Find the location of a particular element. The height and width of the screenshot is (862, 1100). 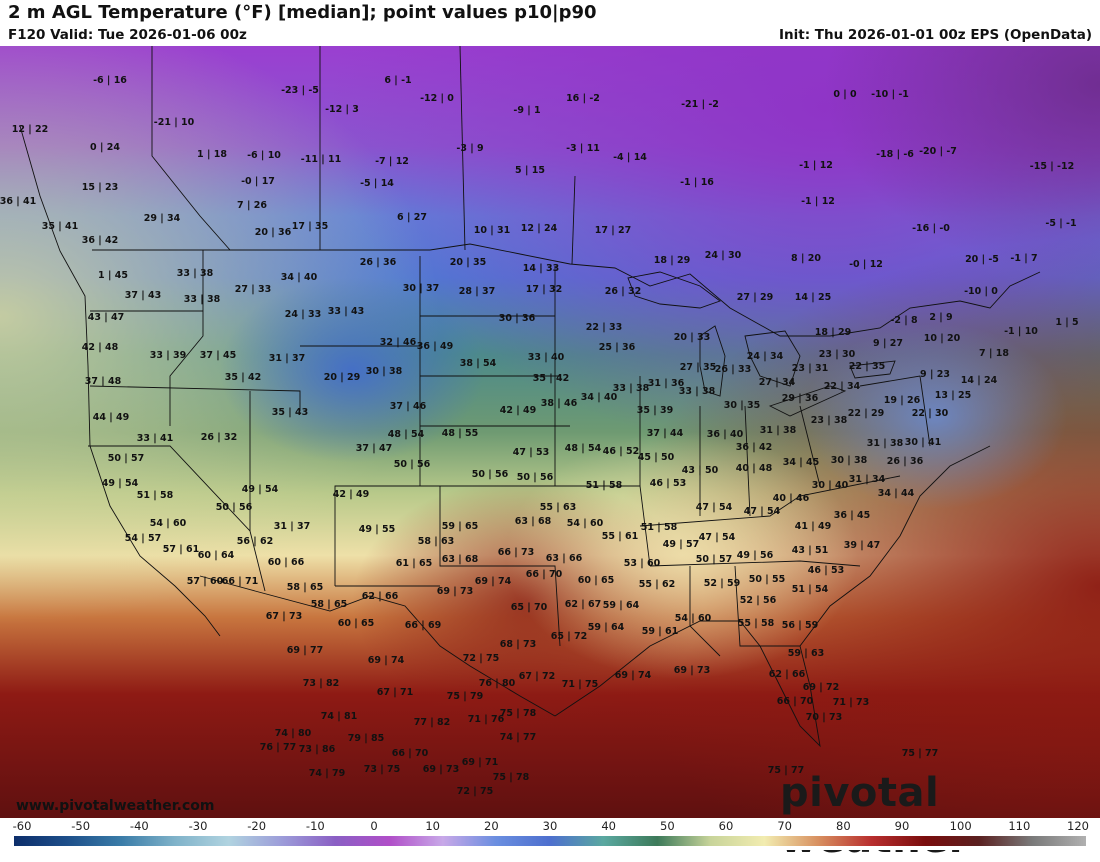

point-value: 55 | 62 is located at coordinates (657, 584).